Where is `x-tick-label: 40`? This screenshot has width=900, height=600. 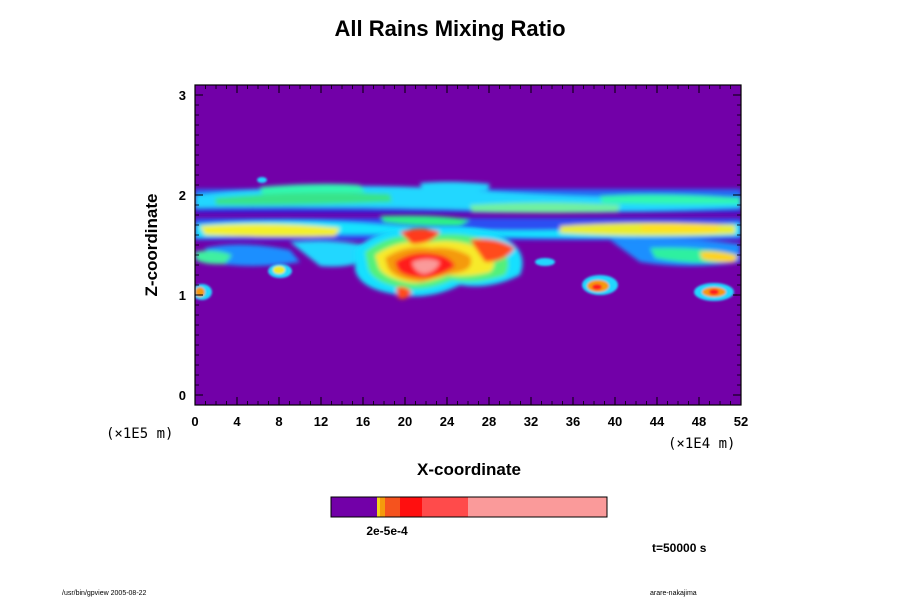
x-tick-label: 40 is located at coordinates (615, 421).